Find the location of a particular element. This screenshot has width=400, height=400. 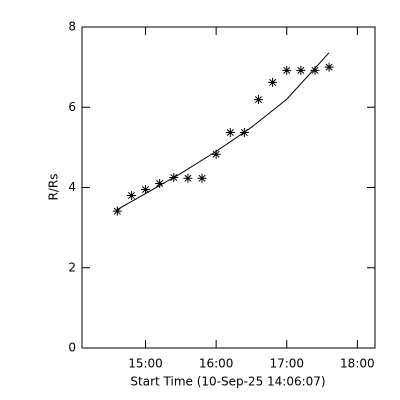

x-tick-label: 17:00 is located at coordinates (286, 364).